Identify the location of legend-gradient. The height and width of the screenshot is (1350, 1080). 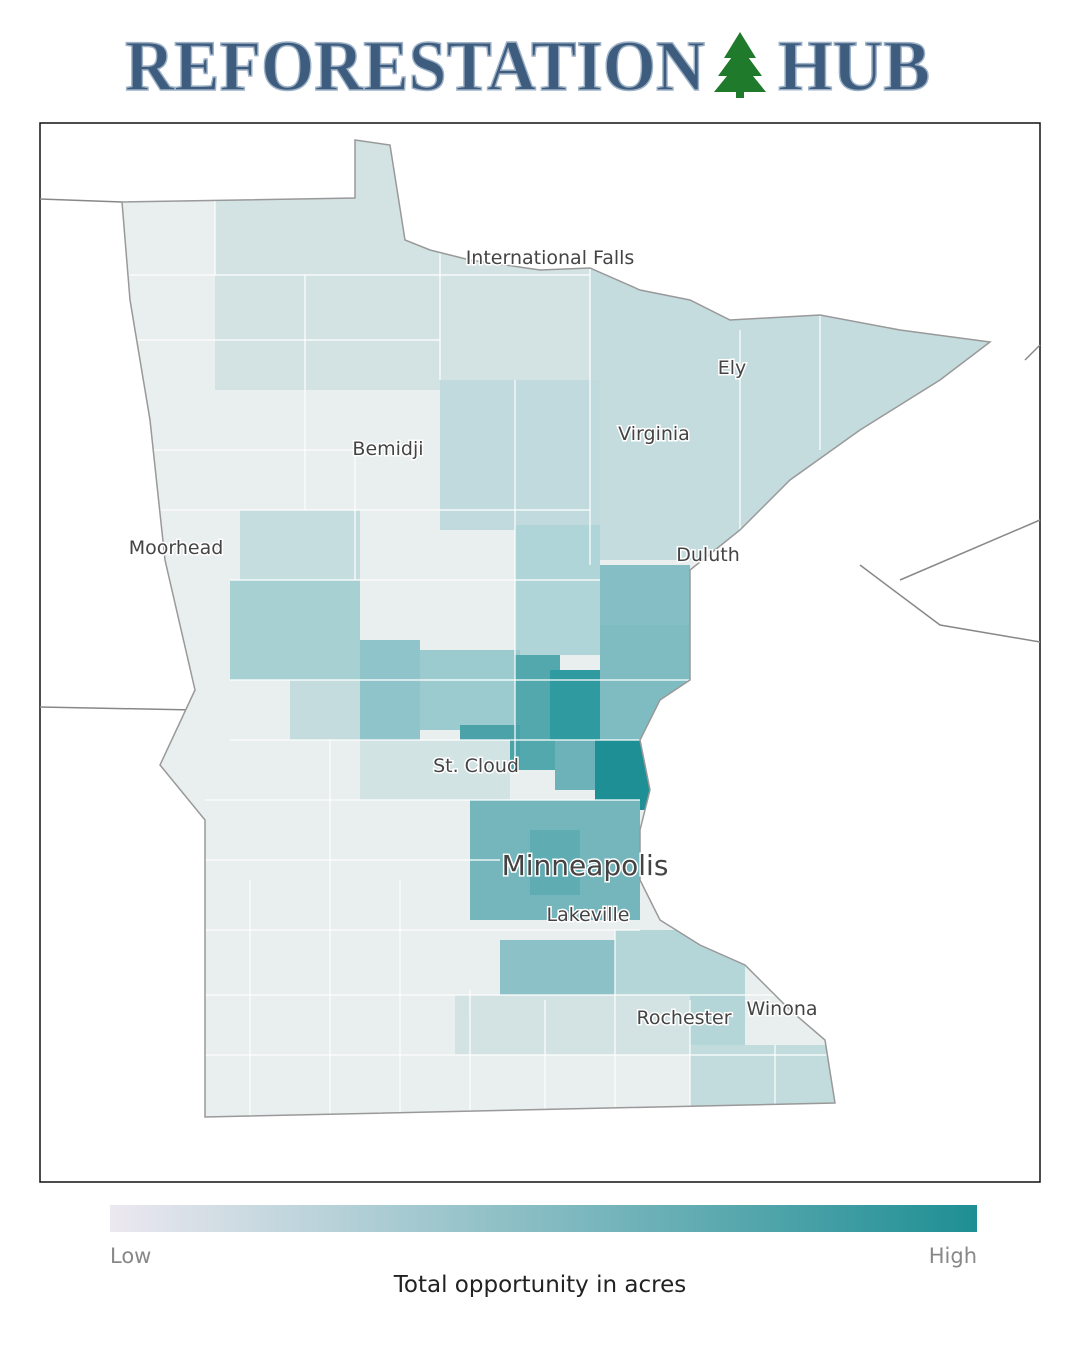
(543, 1218).